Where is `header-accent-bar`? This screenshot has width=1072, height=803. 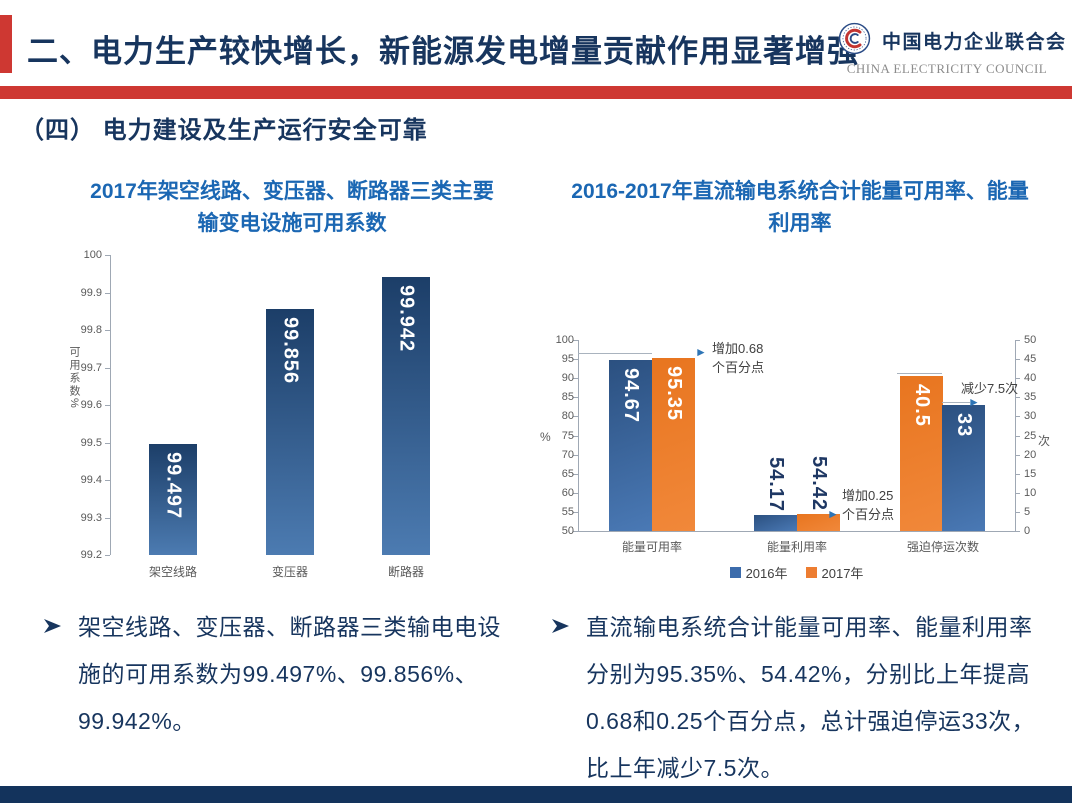
header-accent-bar is located at coordinates (6, 44).